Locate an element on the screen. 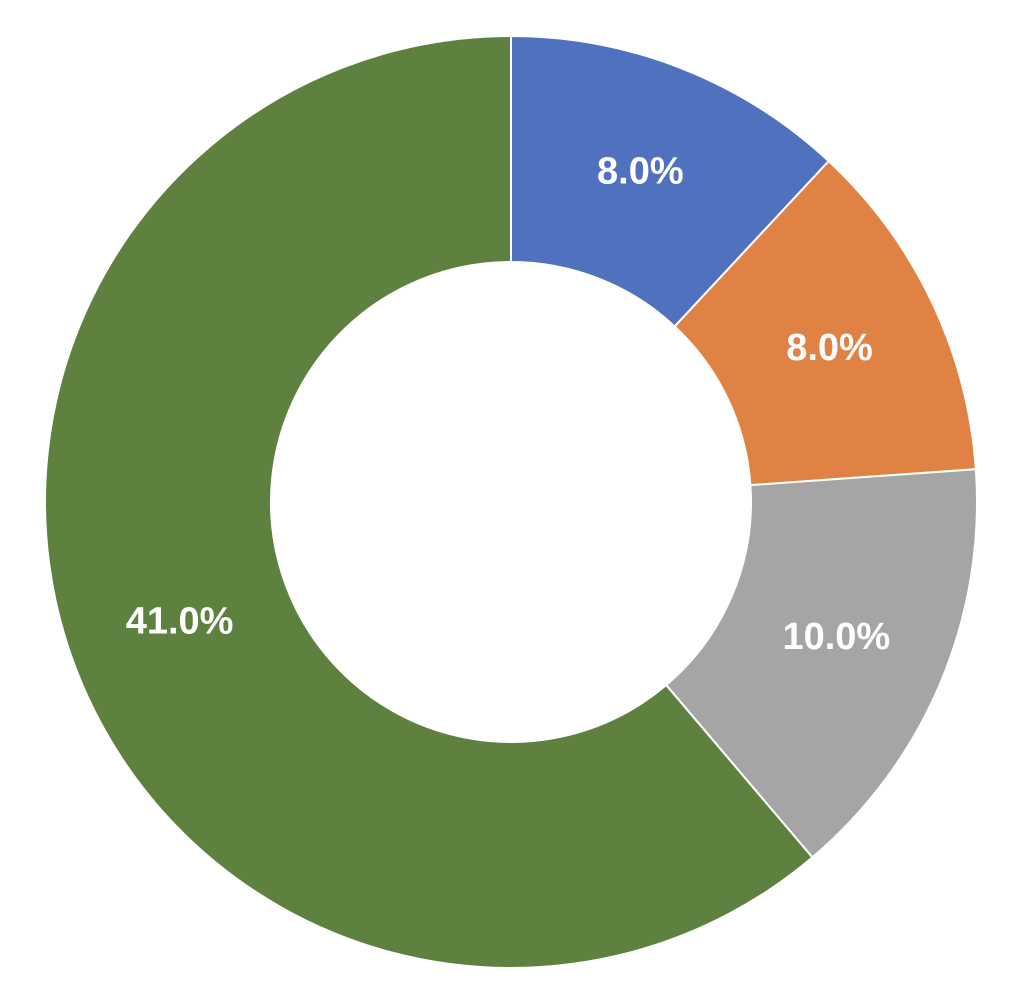 Image resolution: width=1024 pixels, height=983 pixels. data-label: 41.0% is located at coordinates (180, 622).